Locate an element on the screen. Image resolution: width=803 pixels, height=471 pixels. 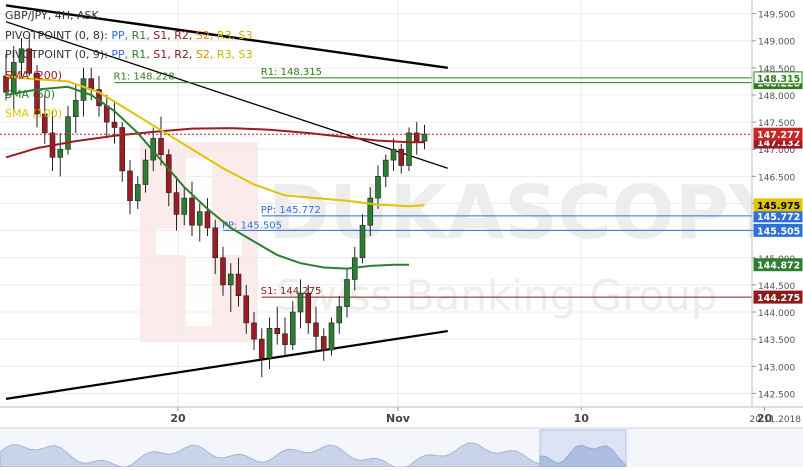
price-tag-box is located at coordinates (778, 265).